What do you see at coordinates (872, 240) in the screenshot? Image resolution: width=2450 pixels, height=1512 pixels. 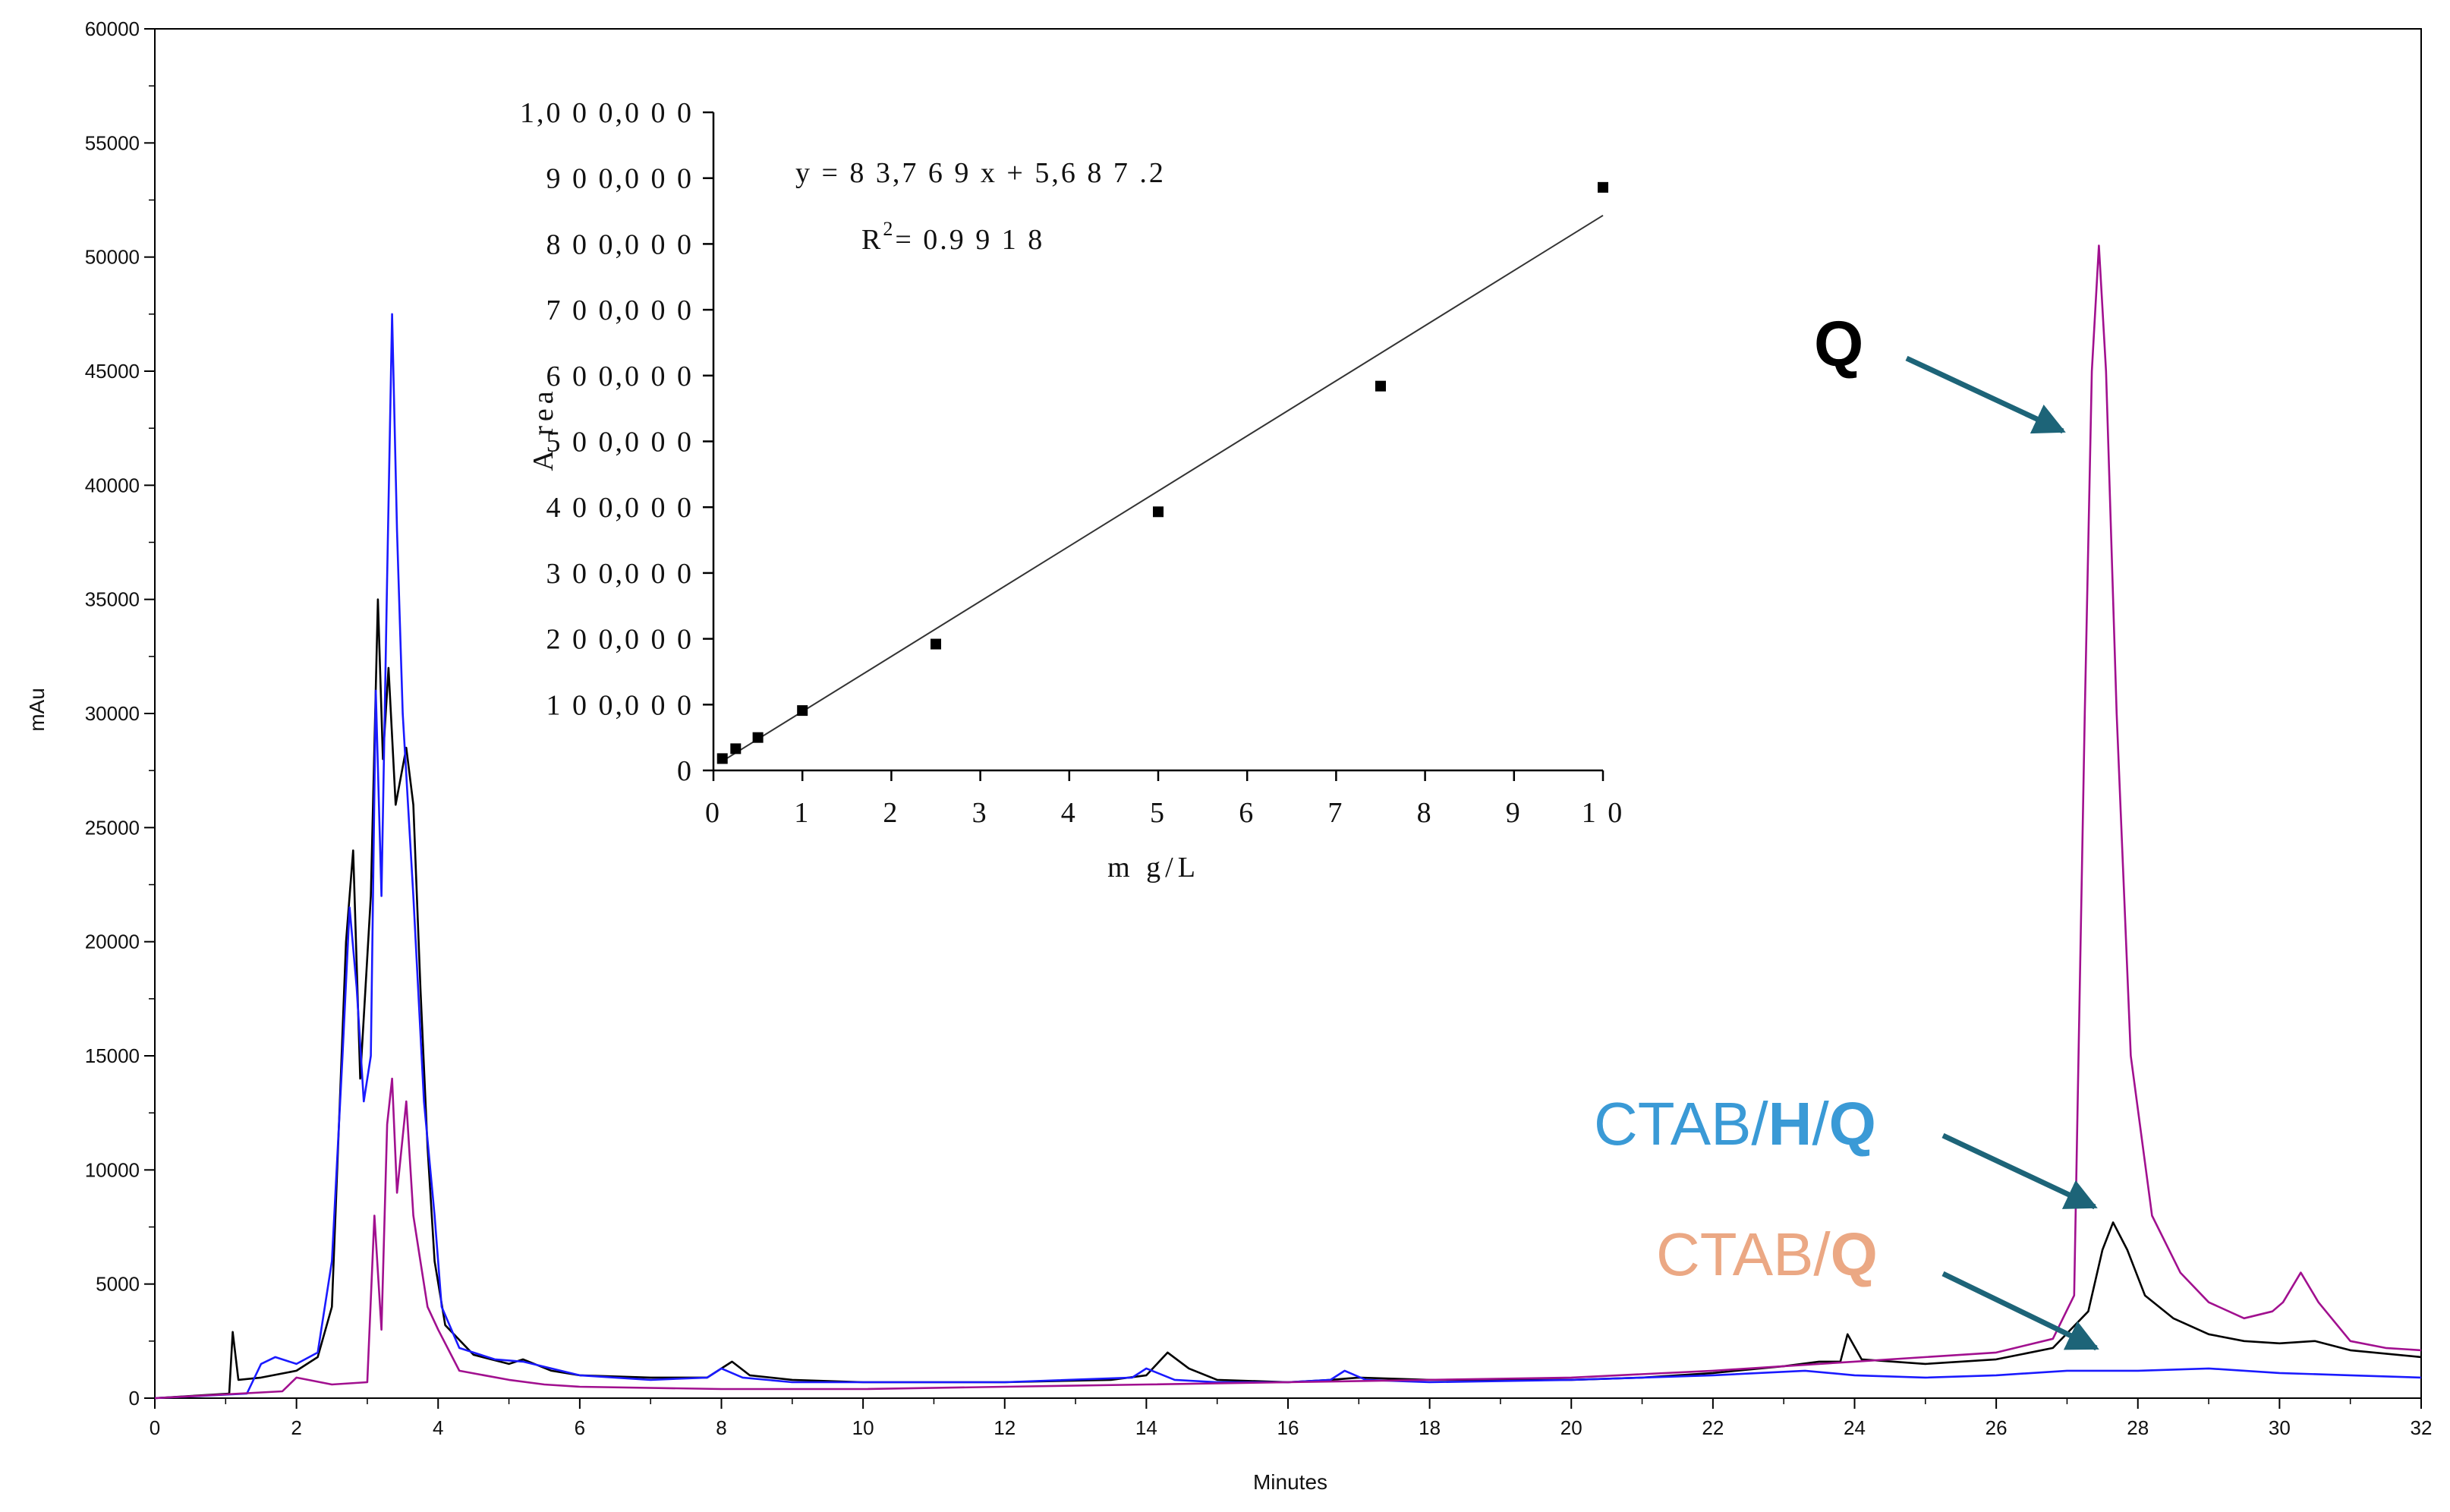 I see `r-symbol: R` at bounding box center [872, 240].